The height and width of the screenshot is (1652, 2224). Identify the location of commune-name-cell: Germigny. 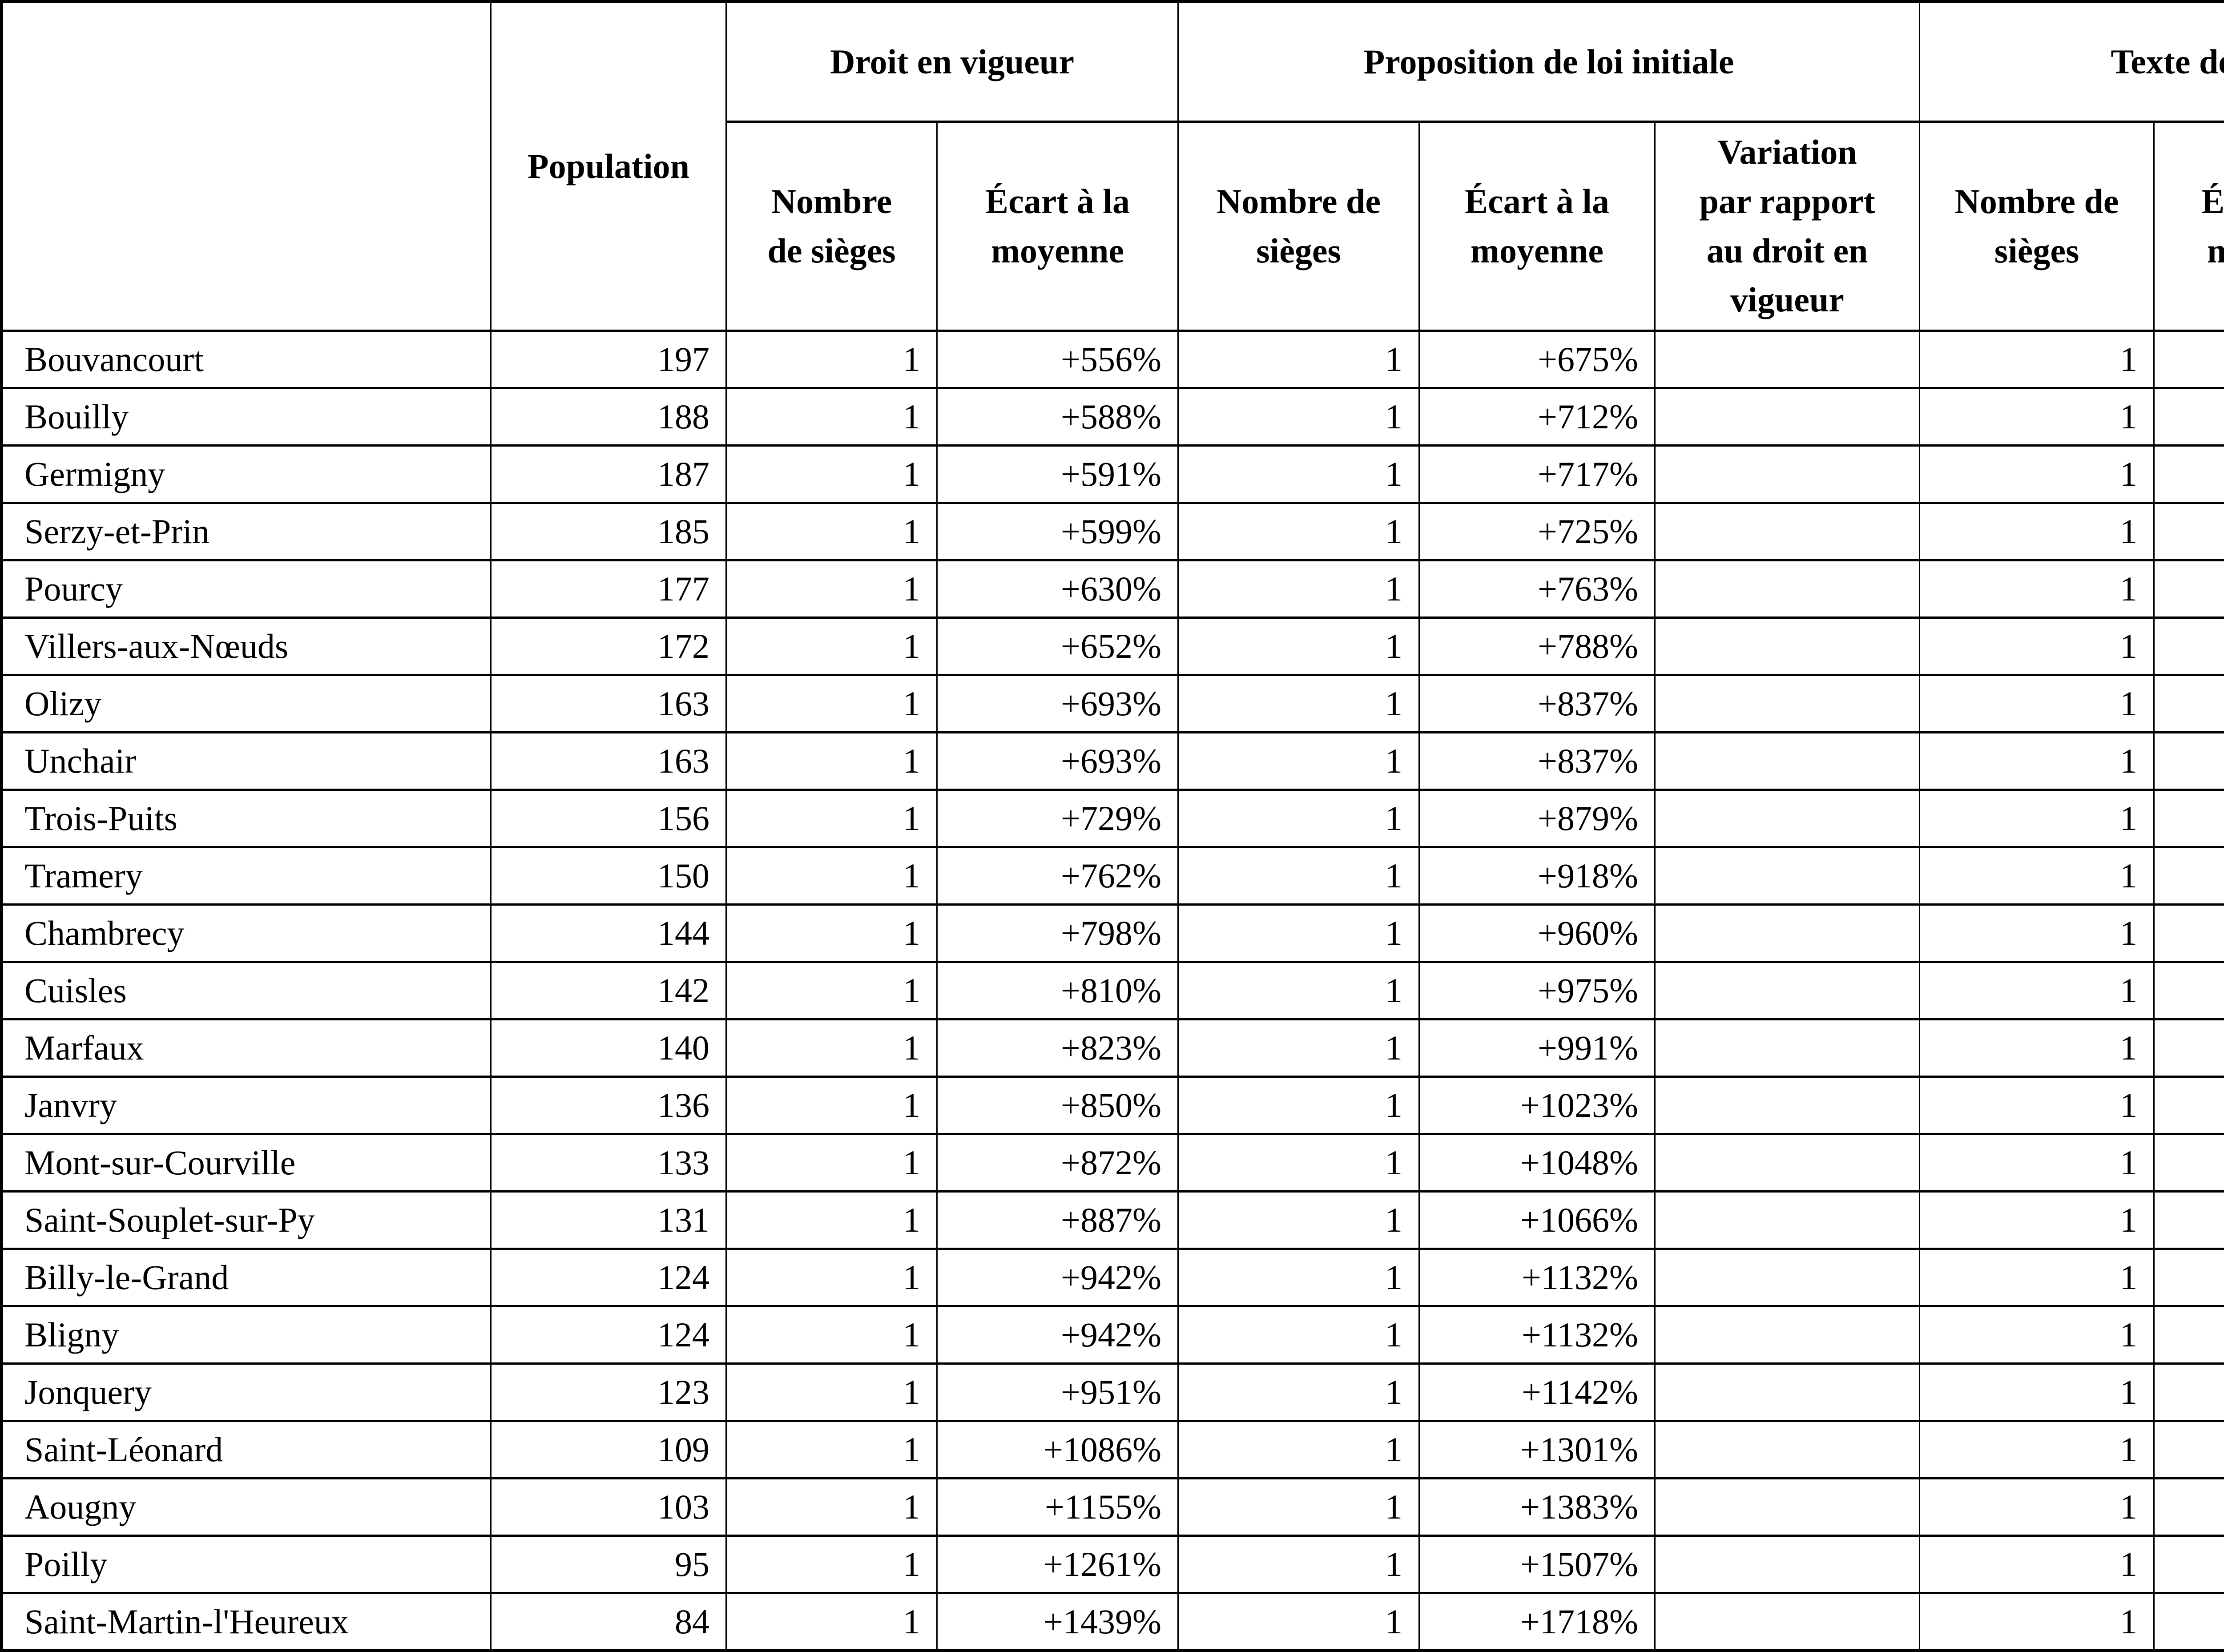
(246, 474).